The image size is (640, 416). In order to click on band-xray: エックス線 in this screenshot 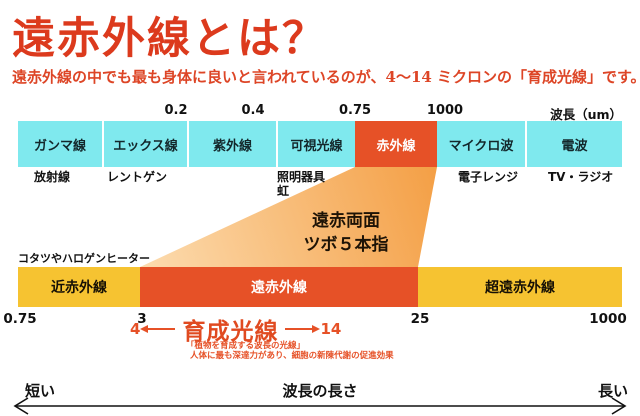, I will do `click(145, 144)`.